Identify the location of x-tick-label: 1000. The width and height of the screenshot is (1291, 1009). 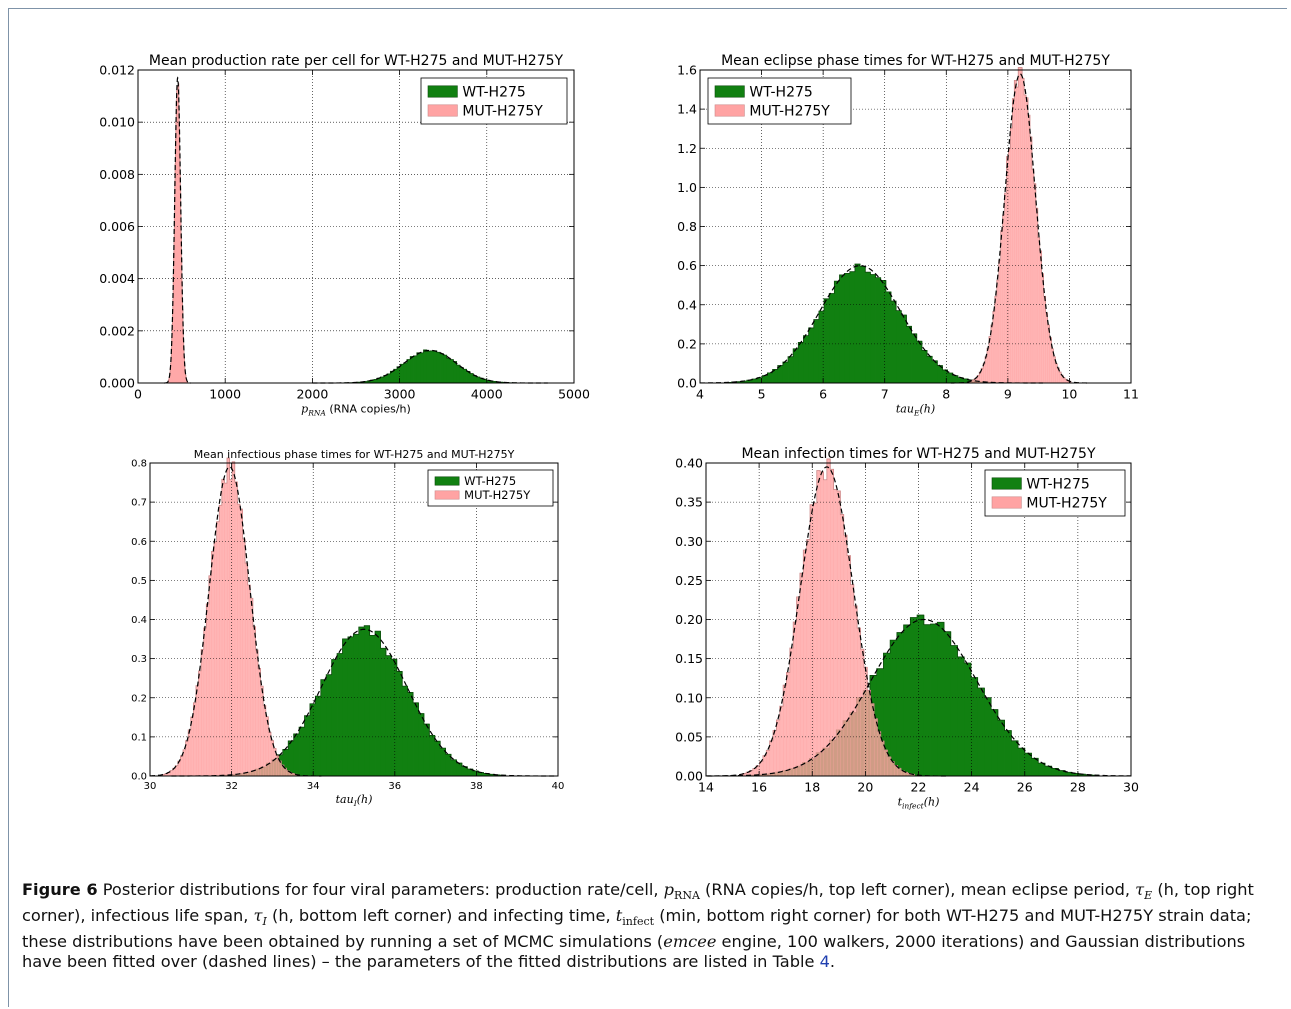
(225, 394).